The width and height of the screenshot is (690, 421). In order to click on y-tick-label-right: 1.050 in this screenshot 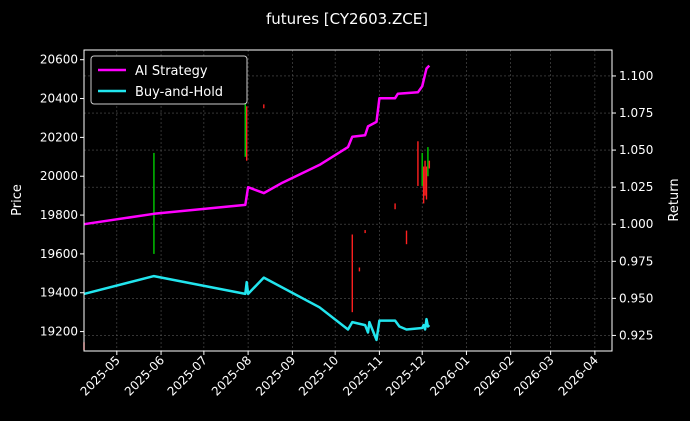, I will do `click(636, 150)`.